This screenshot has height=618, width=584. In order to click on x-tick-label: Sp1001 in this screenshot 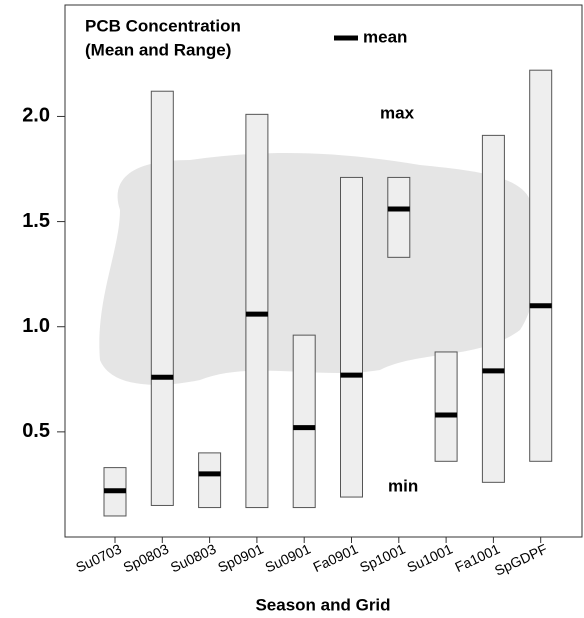, I will do `click(382, 557)`.